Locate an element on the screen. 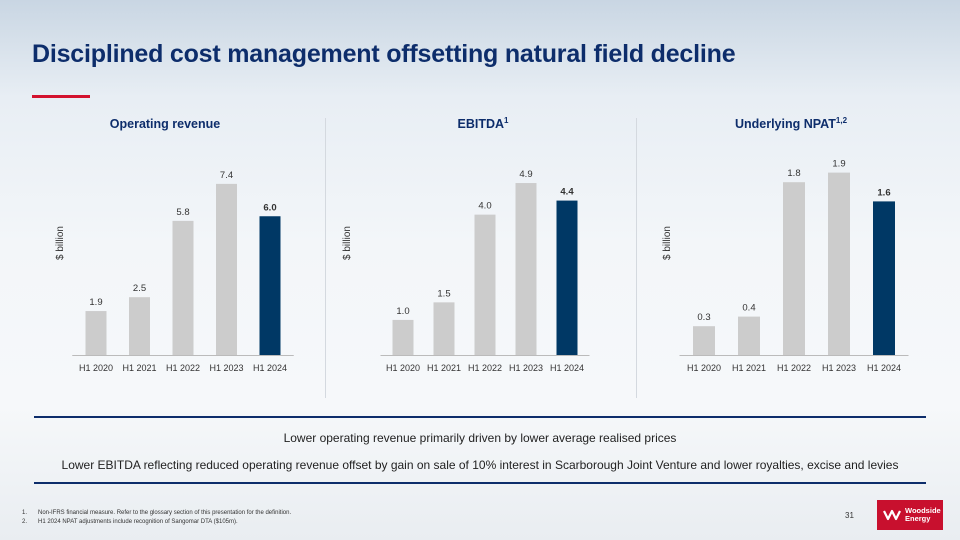 The height and width of the screenshot is (540, 960). data-label: 1.6 is located at coordinates (883, 192).